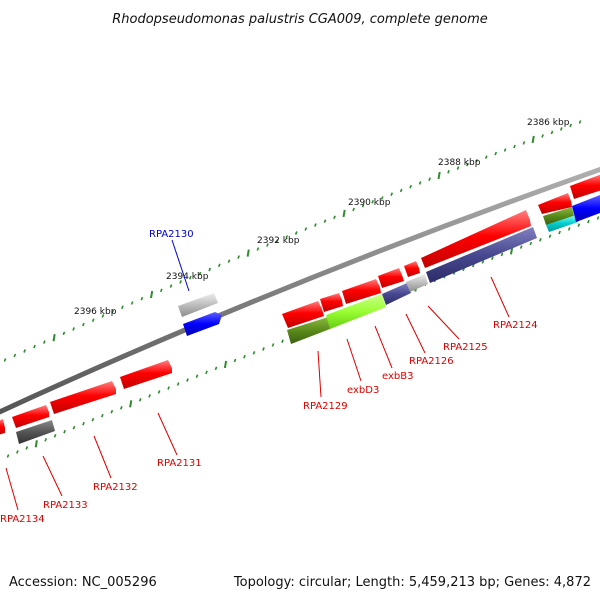 The image size is (600, 600). I want to click on gene-label-rpa2125: RPA2125, so click(465, 347).